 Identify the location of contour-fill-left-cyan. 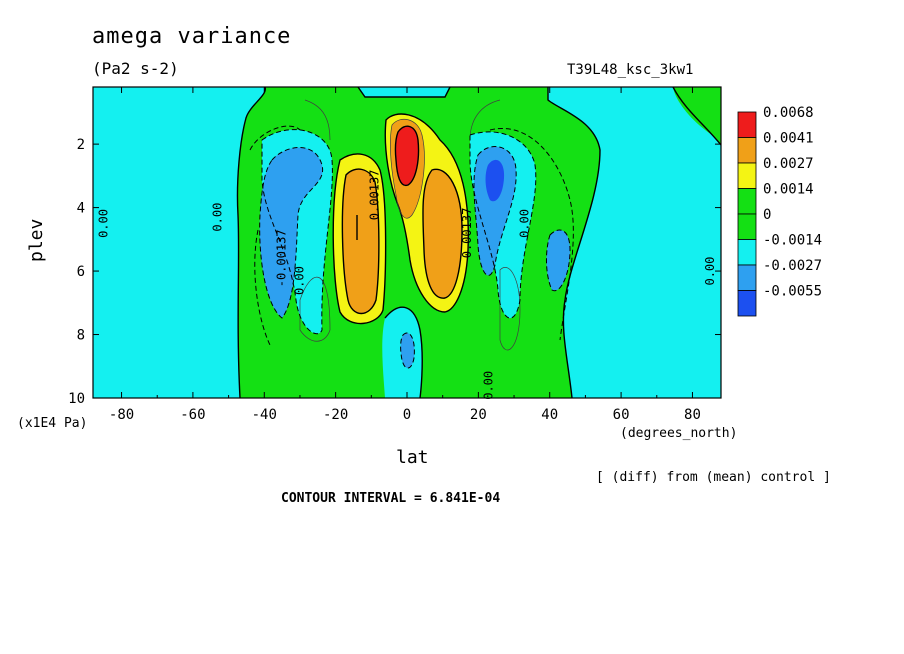
(179, 242).